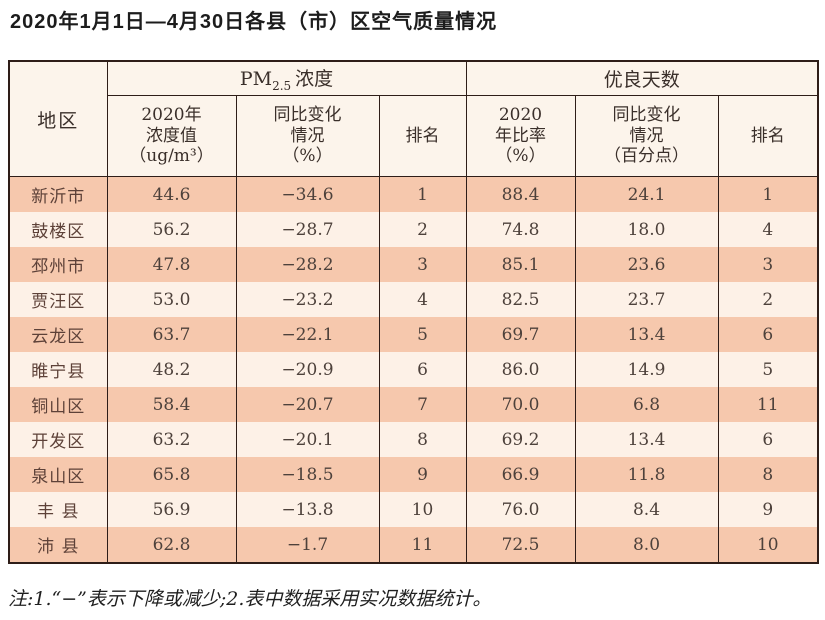 This screenshot has height=620, width=825. What do you see at coordinates (307, 136) in the screenshot?
I see `header-pm-change: 同比变化 情况 （%）` at bounding box center [307, 136].